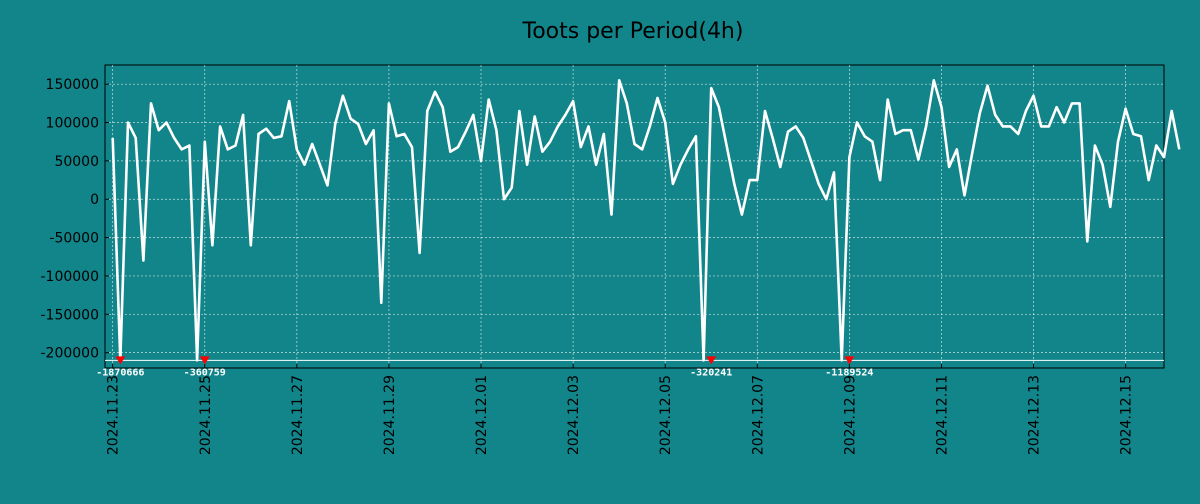 The image size is (1200, 504). Describe the element at coordinates (298, 415) in the screenshot. I see `x-tick-label: 2024.11.27` at that location.